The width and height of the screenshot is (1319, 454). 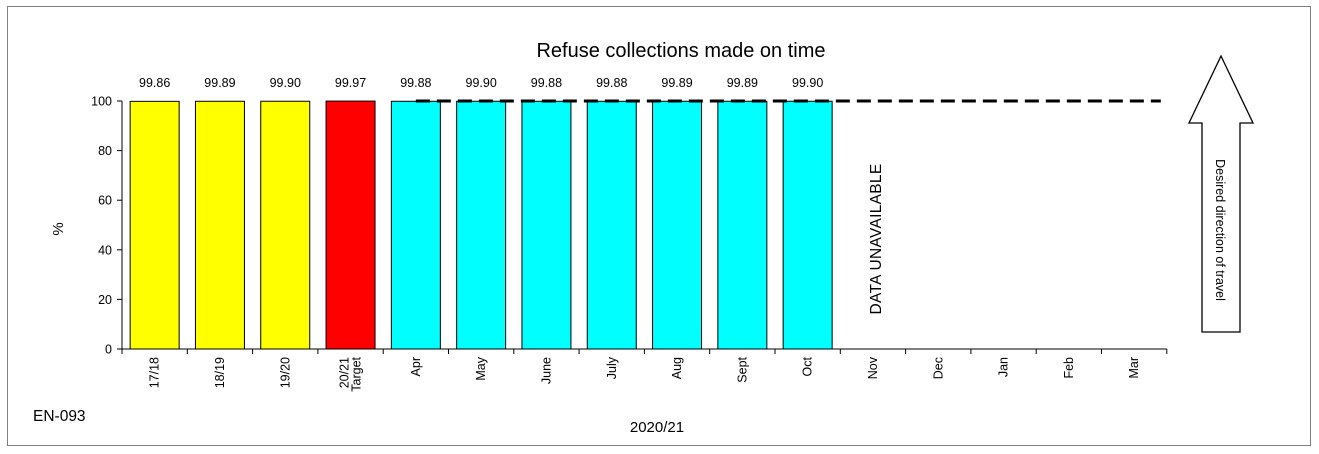 What do you see at coordinates (357, 373) in the screenshot?
I see `x-tick-label-line: Target` at bounding box center [357, 373].